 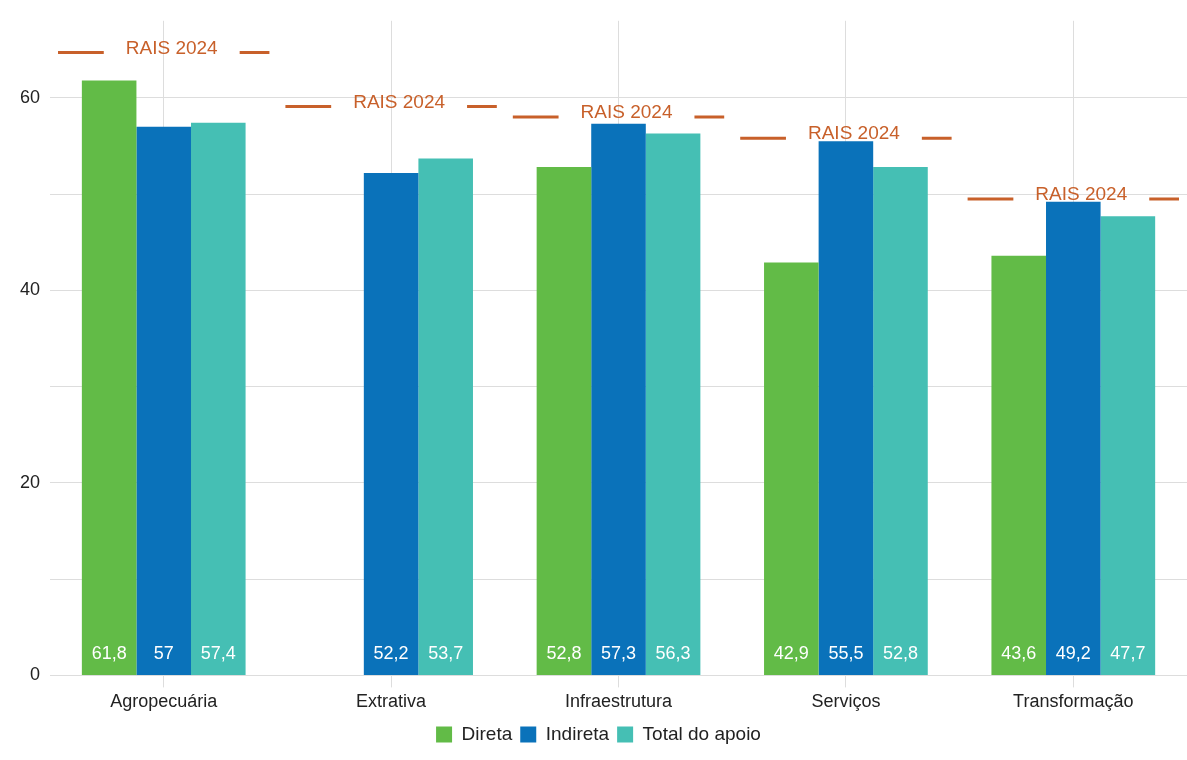 I want to click on y-tick-label: 0, so click(x=35, y=674).